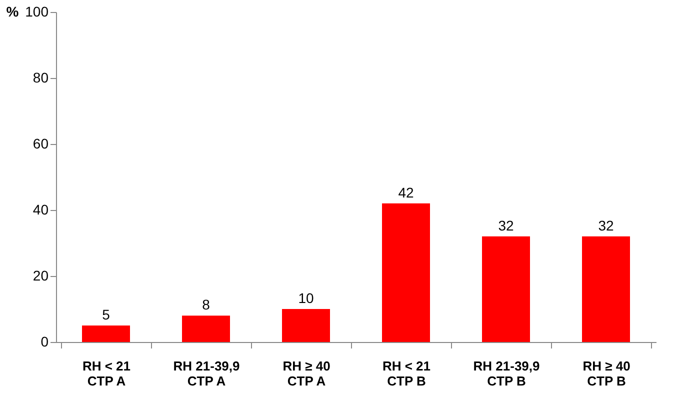 Image resolution: width=694 pixels, height=410 pixels. Describe the element at coordinates (44, 342) in the screenshot. I see `y-tick-label: 0` at that location.